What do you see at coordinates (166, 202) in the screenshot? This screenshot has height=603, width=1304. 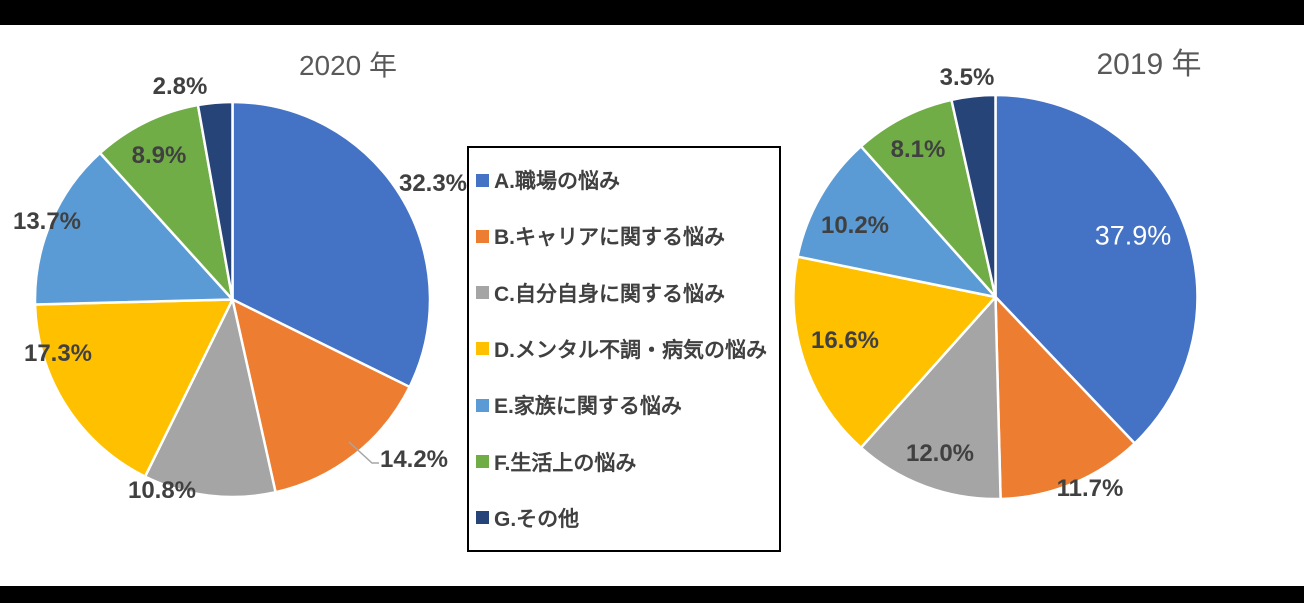 I see `pie-slice-2020-f` at bounding box center [166, 202].